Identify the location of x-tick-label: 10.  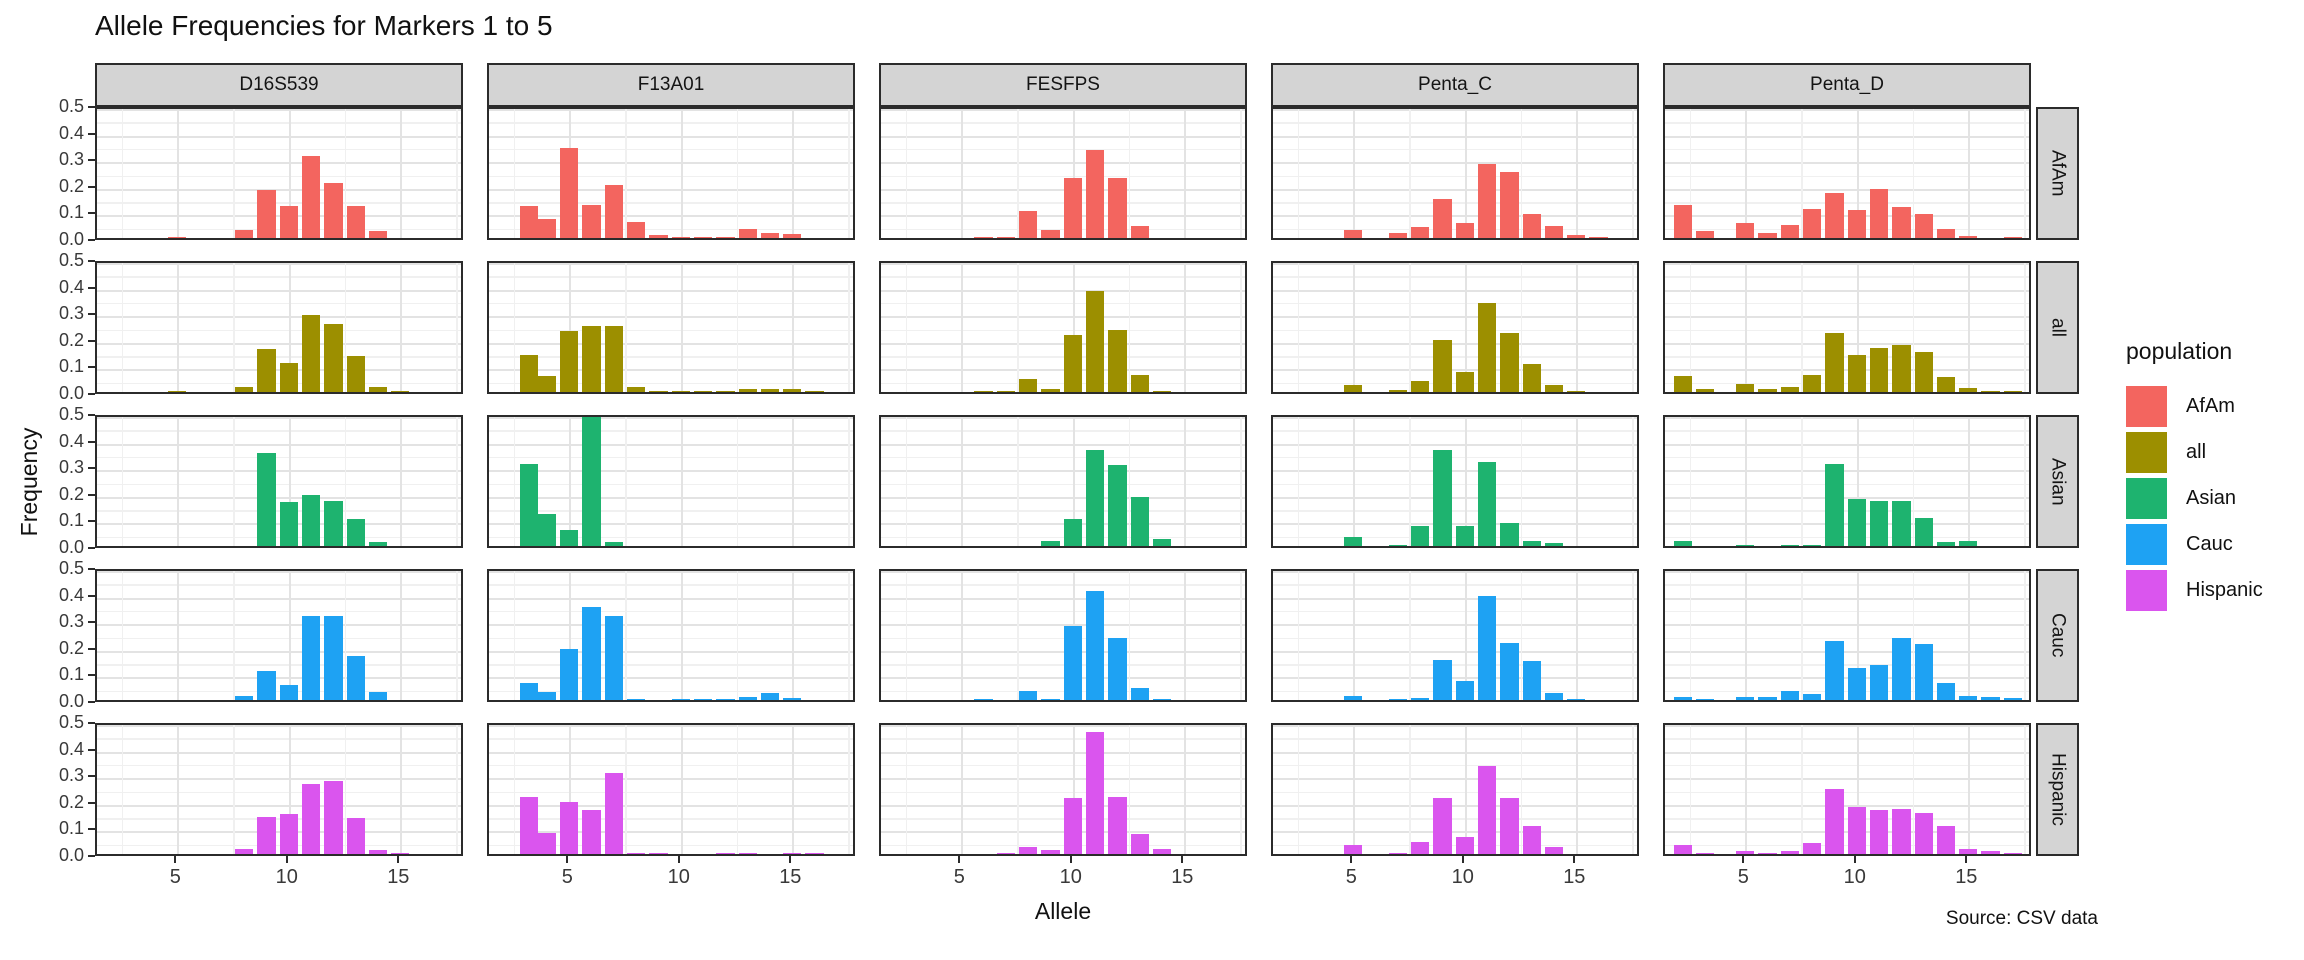
(286, 877).